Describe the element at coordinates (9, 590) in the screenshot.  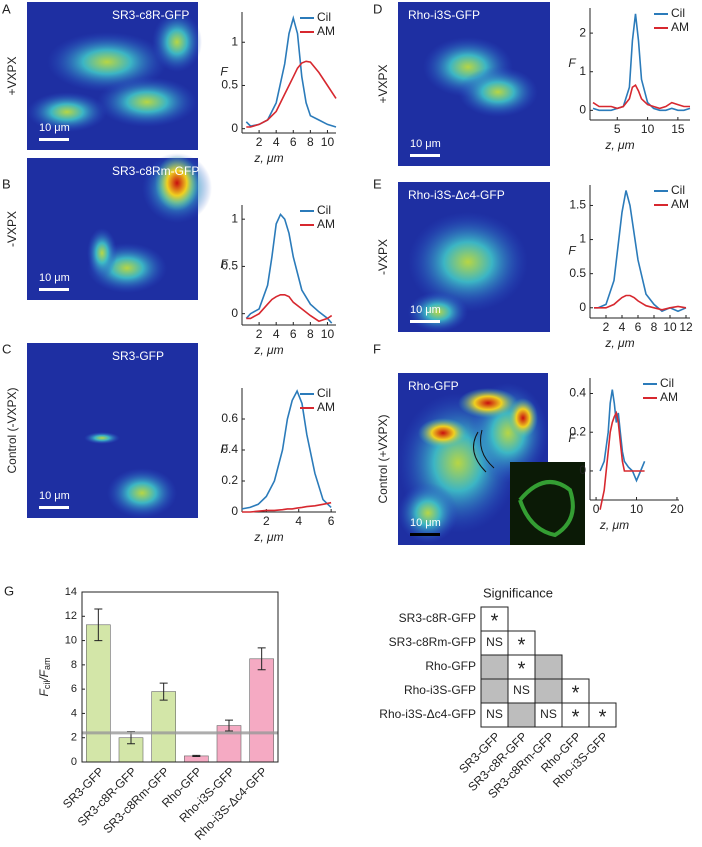
I see `panel-letter: G` at that location.